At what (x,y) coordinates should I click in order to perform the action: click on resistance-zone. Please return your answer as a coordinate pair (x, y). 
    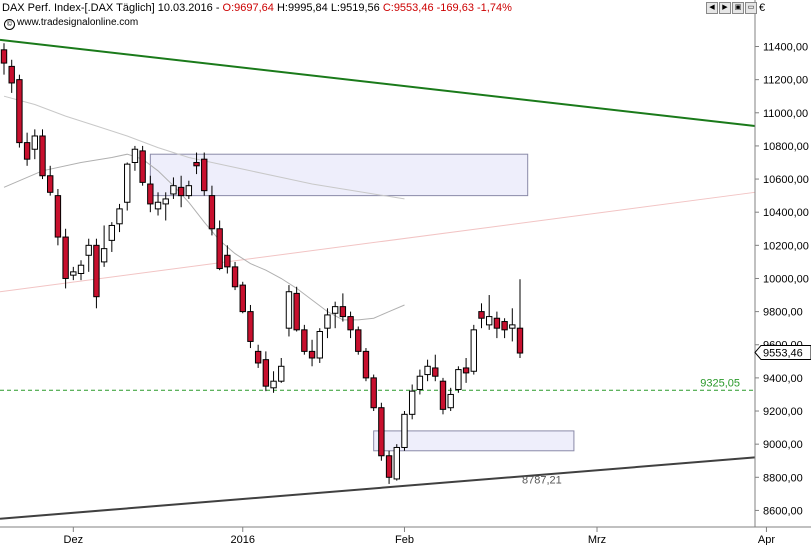
    Looking at the image, I should click on (474, 441).